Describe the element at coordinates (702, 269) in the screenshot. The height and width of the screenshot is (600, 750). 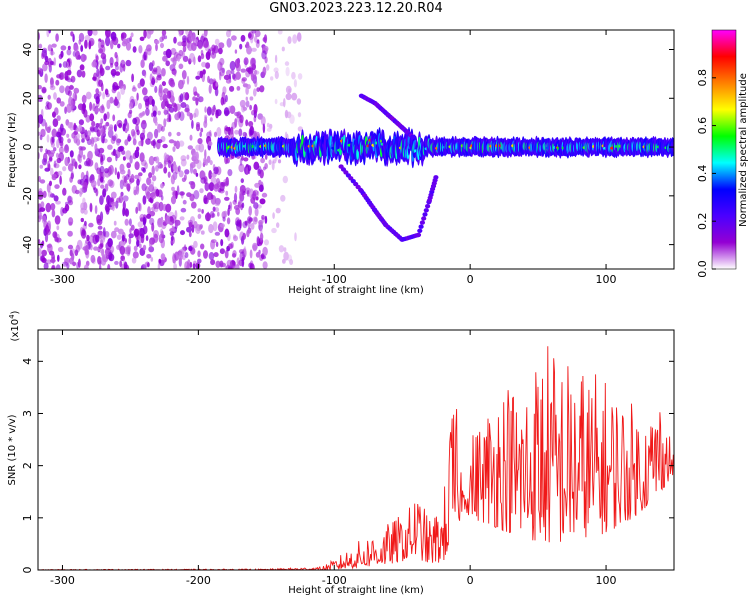
I see `colorbar-tick-label: 0.0` at that location.